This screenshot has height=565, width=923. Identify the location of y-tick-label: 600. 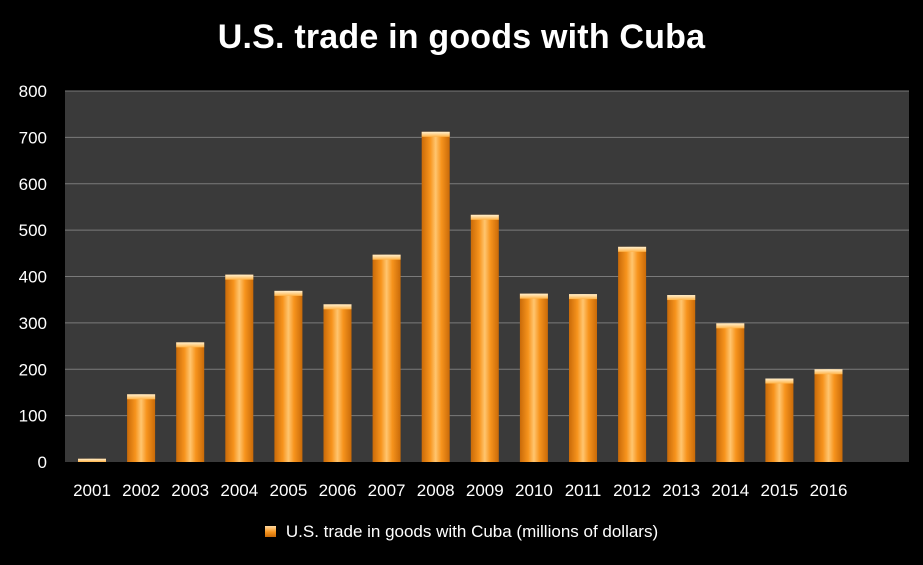
(33, 184).